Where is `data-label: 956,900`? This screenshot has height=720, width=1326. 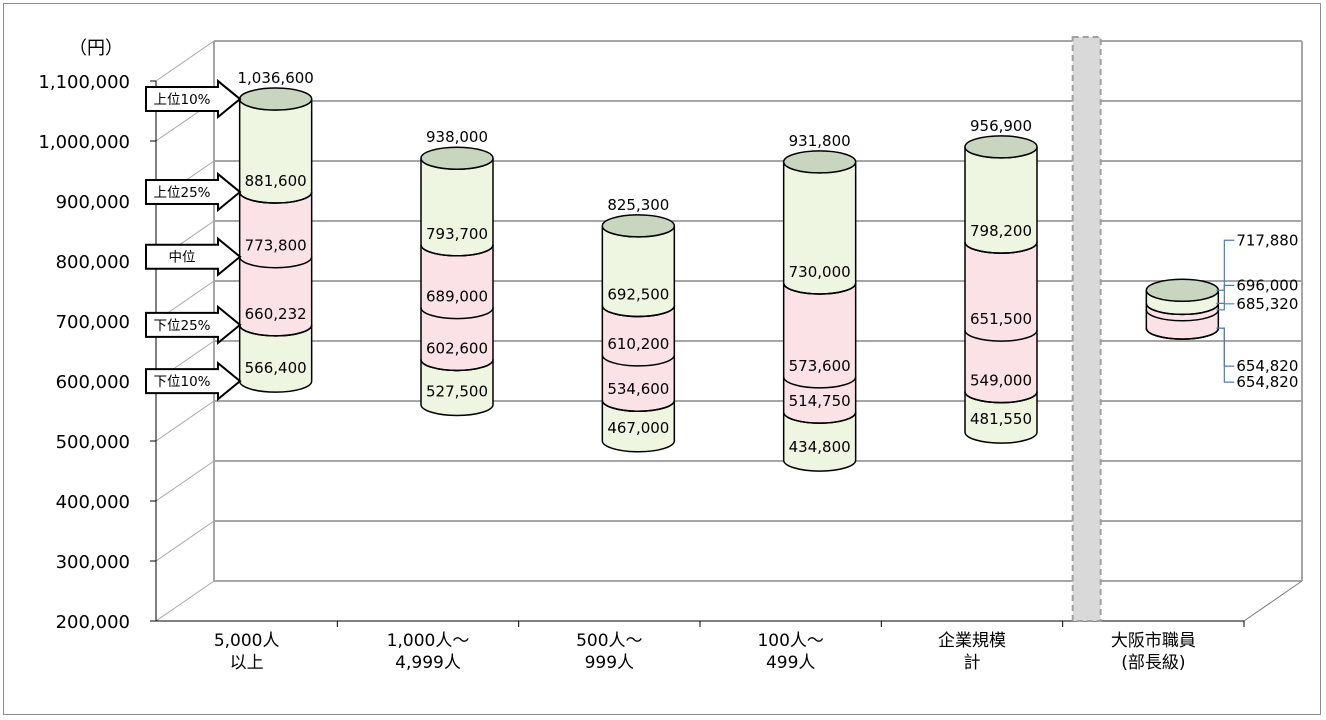
data-label: 956,900 is located at coordinates (1001, 126).